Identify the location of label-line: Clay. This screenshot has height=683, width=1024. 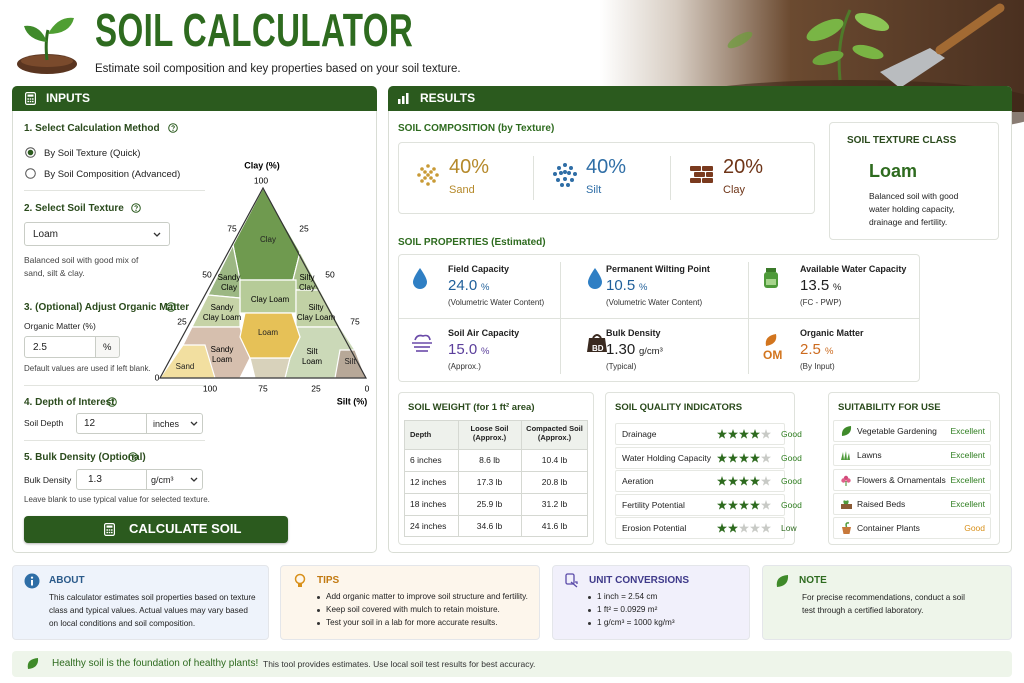
(307, 287).